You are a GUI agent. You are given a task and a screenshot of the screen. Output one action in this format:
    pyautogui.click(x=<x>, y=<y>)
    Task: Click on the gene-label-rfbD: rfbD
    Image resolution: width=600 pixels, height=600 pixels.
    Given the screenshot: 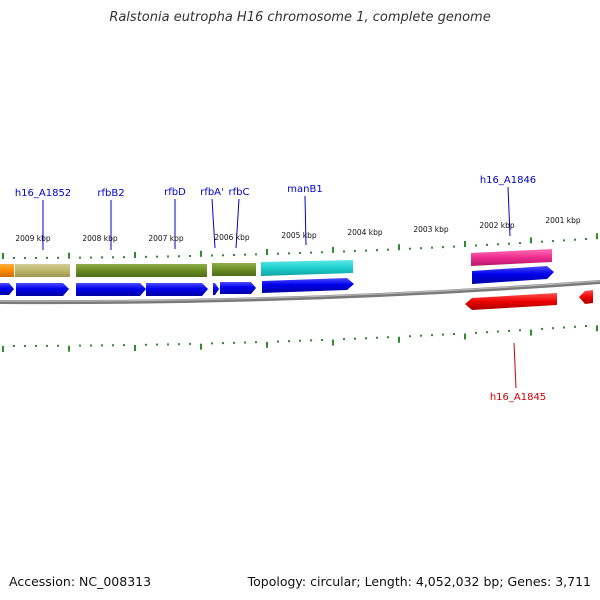 What is the action you would take?
    pyautogui.click(x=175, y=192)
    